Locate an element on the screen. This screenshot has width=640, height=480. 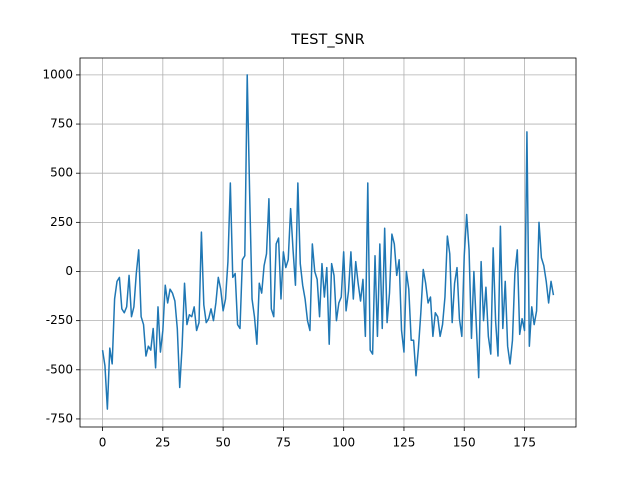
y-tick-label: -500 is located at coordinates (59, 369).